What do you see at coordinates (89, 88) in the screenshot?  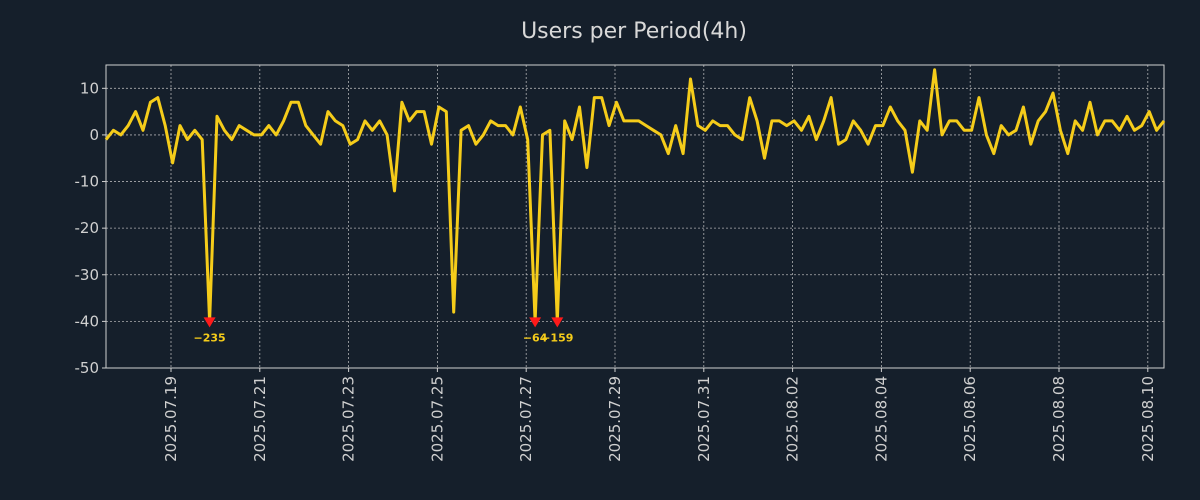 I see `y-tick-label: 10` at bounding box center [89, 88].